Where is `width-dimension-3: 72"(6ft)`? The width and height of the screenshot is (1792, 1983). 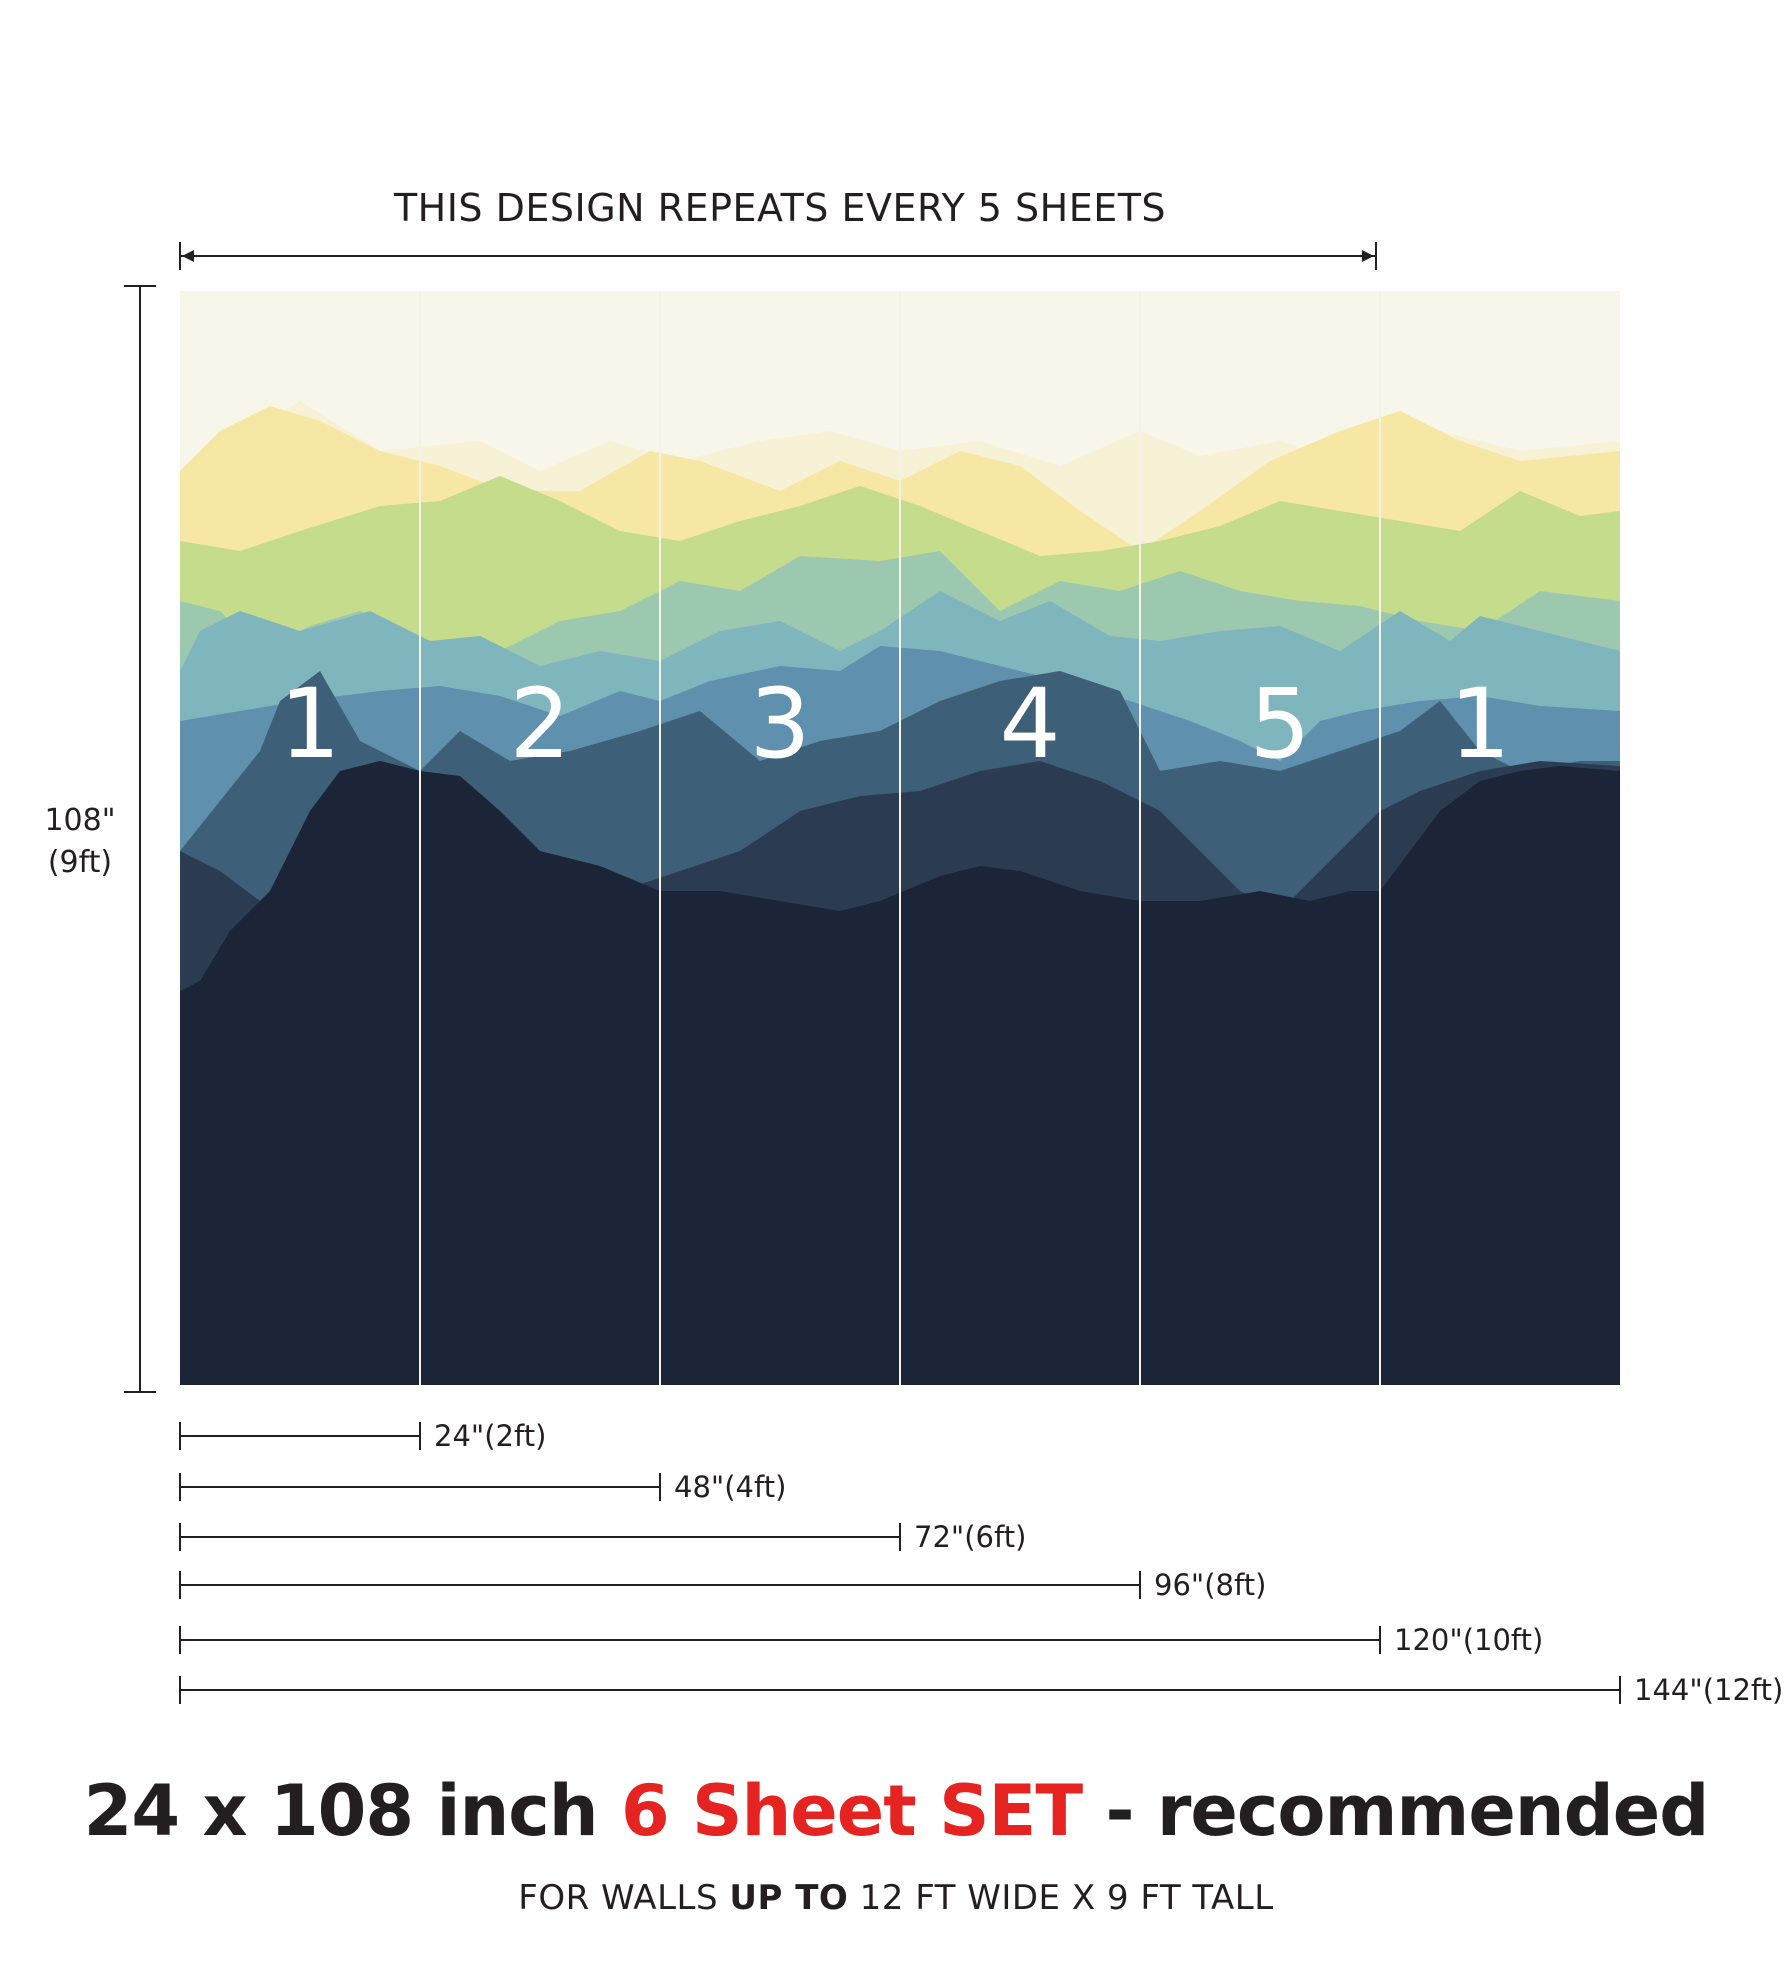
width-dimension-3: 72"(6ft) is located at coordinates (602, 1537).